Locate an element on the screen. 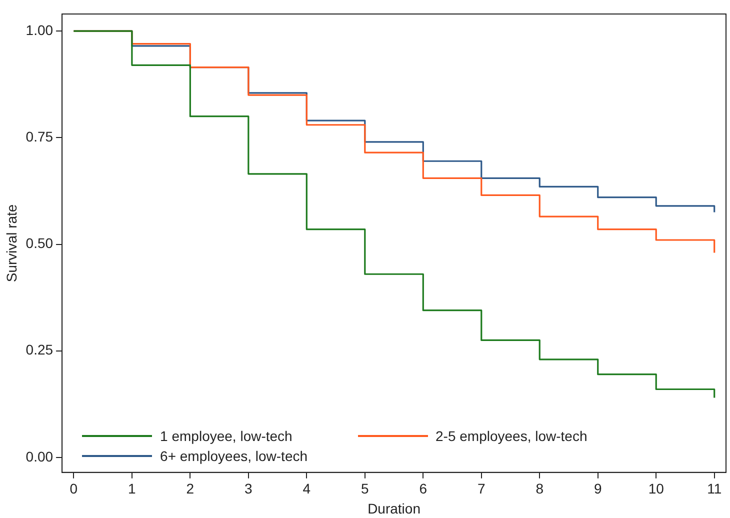 Image resolution: width=730 pixels, height=518 pixels. x-tick-label: 6 is located at coordinates (423, 488).